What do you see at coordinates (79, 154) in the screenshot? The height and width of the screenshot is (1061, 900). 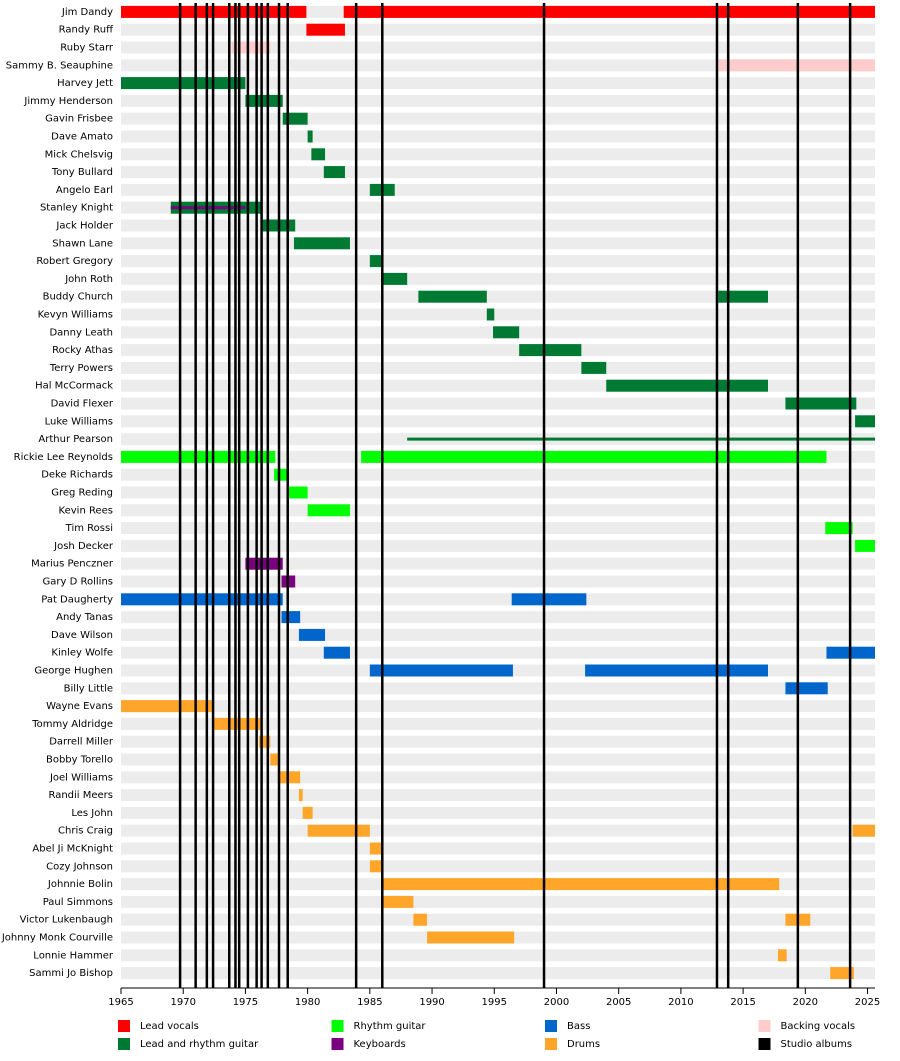 I see `member-label: Mick Chelsvig` at bounding box center [79, 154].